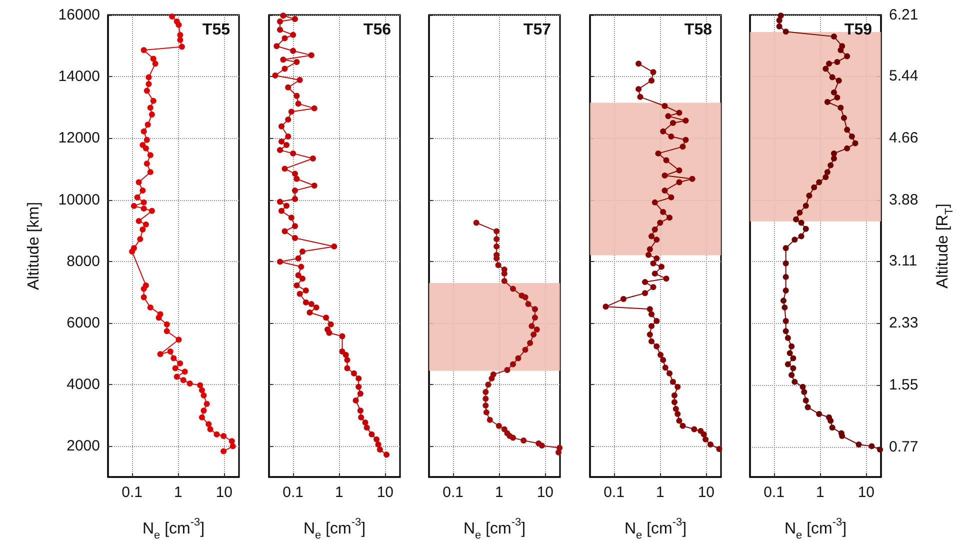 Image resolution: width=963 pixels, height=548 pixels. Describe the element at coordinates (903, 447) in the screenshot. I see `y2-tick-label: 0.77` at that location.